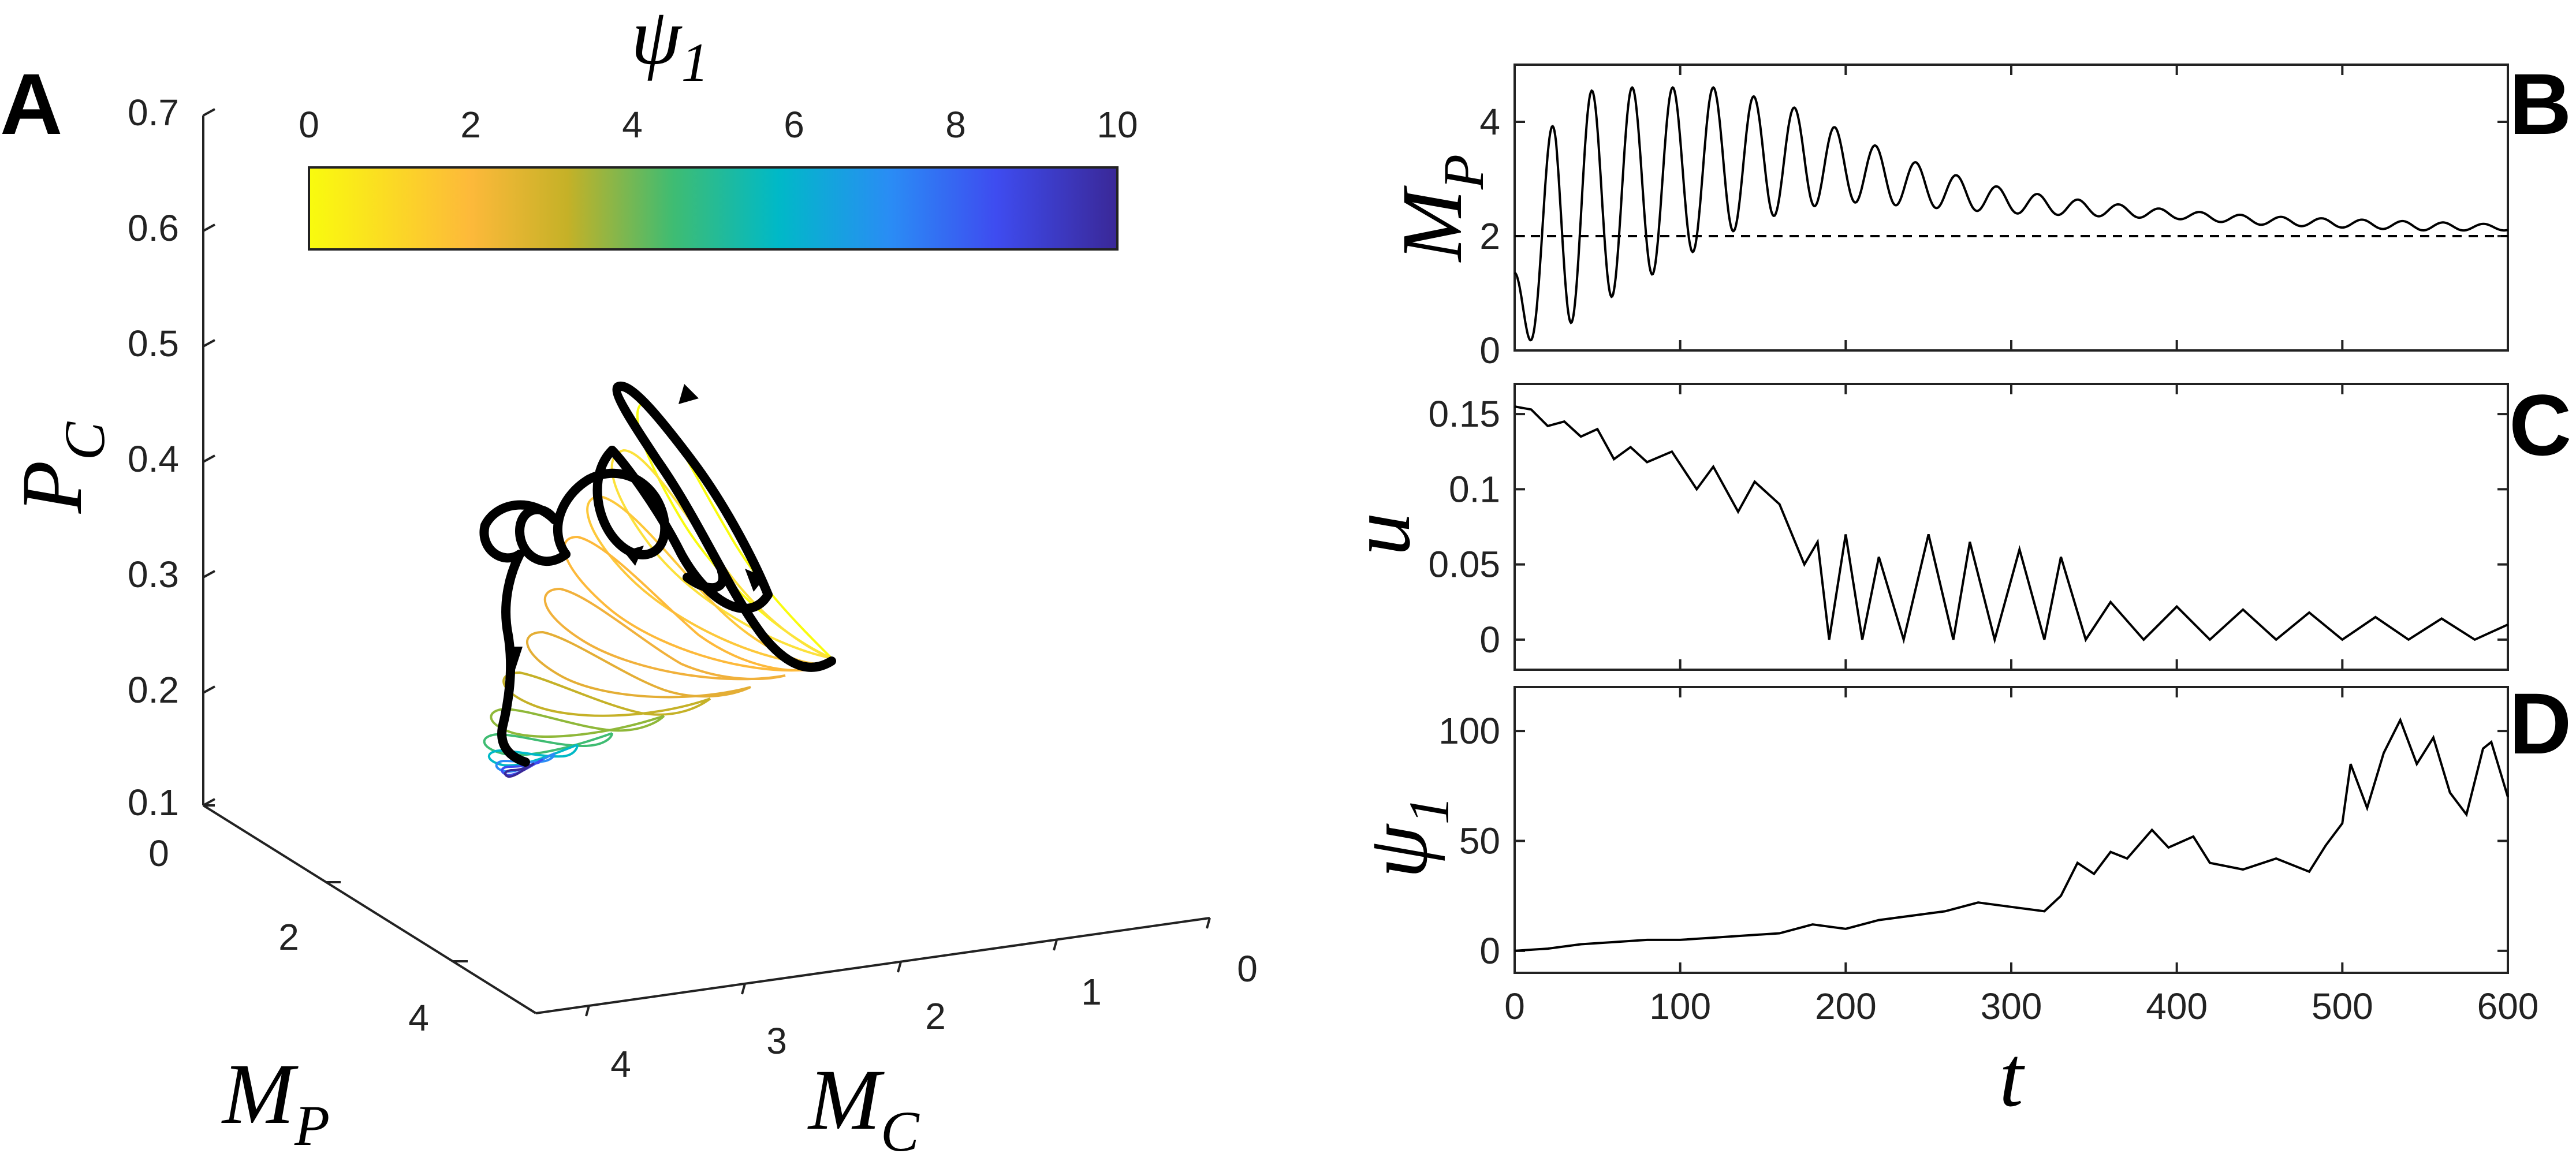 The height and width of the screenshot is (1157, 2576). Describe the element at coordinates (1475, 489) in the screenshot. I see `y-tick-label: 0.1` at that location.